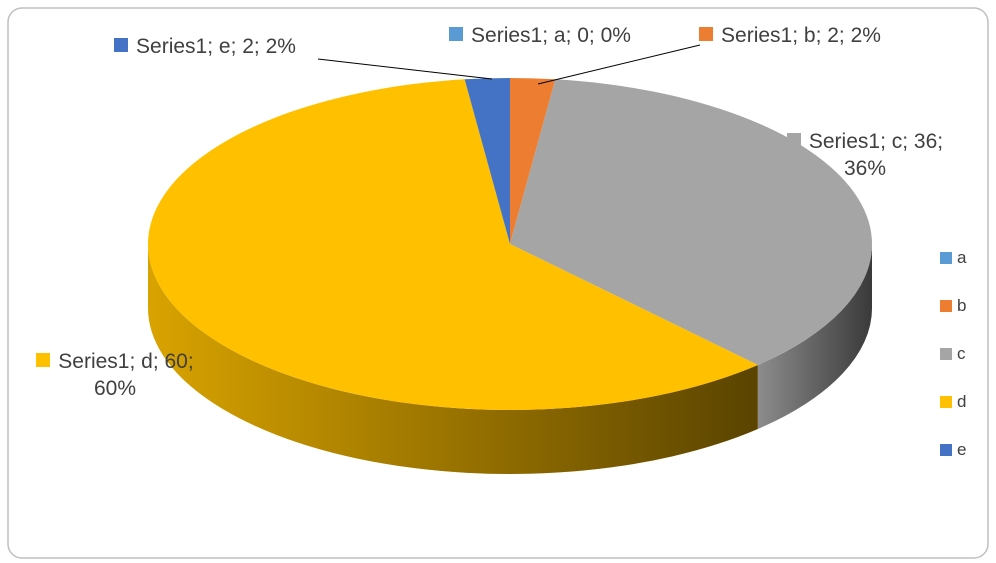  Describe the element at coordinates (962, 305) in the screenshot. I see `legend-label: b` at that location.